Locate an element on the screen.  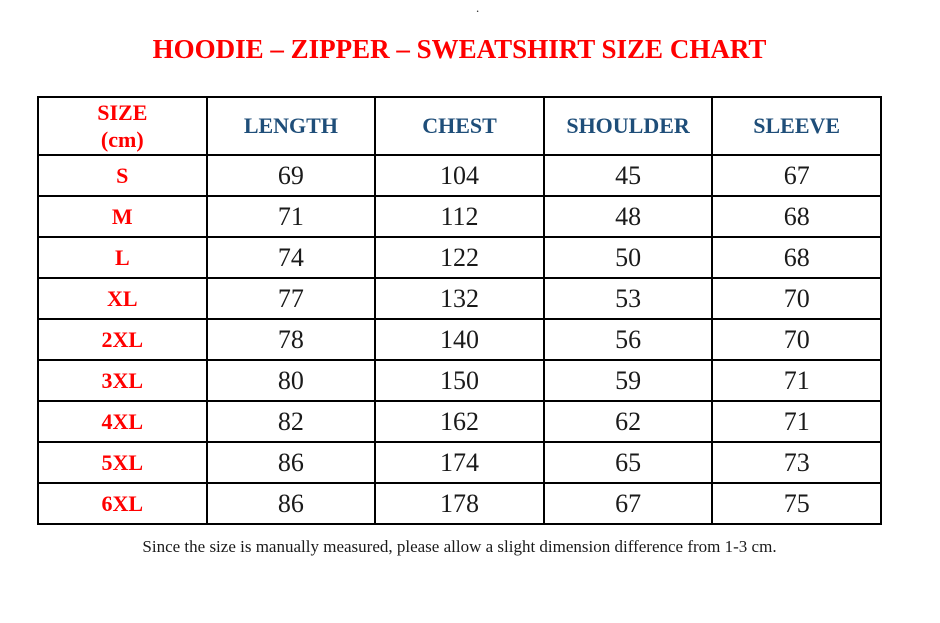
length-cell: 82 is located at coordinates (291, 421).